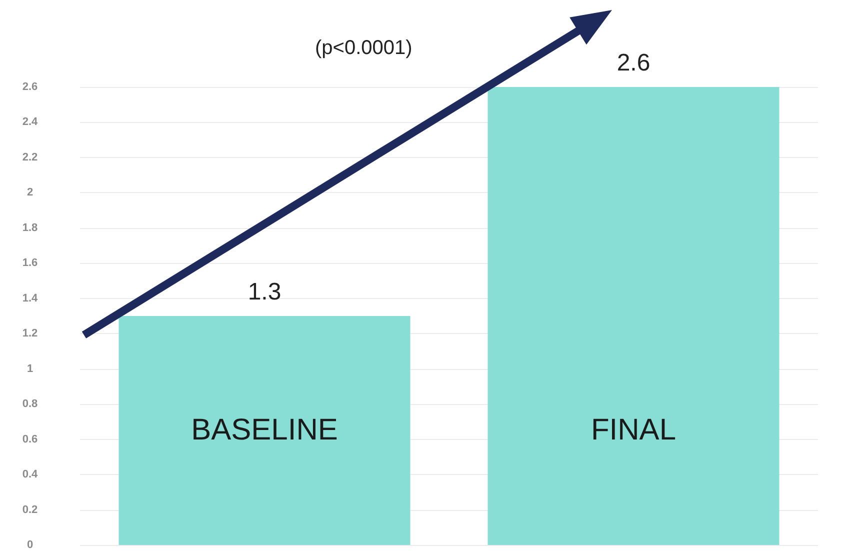 Image resolution: width=851 pixels, height=551 pixels. I want to click on x-tick-label: FINAL, so click(633, 430).